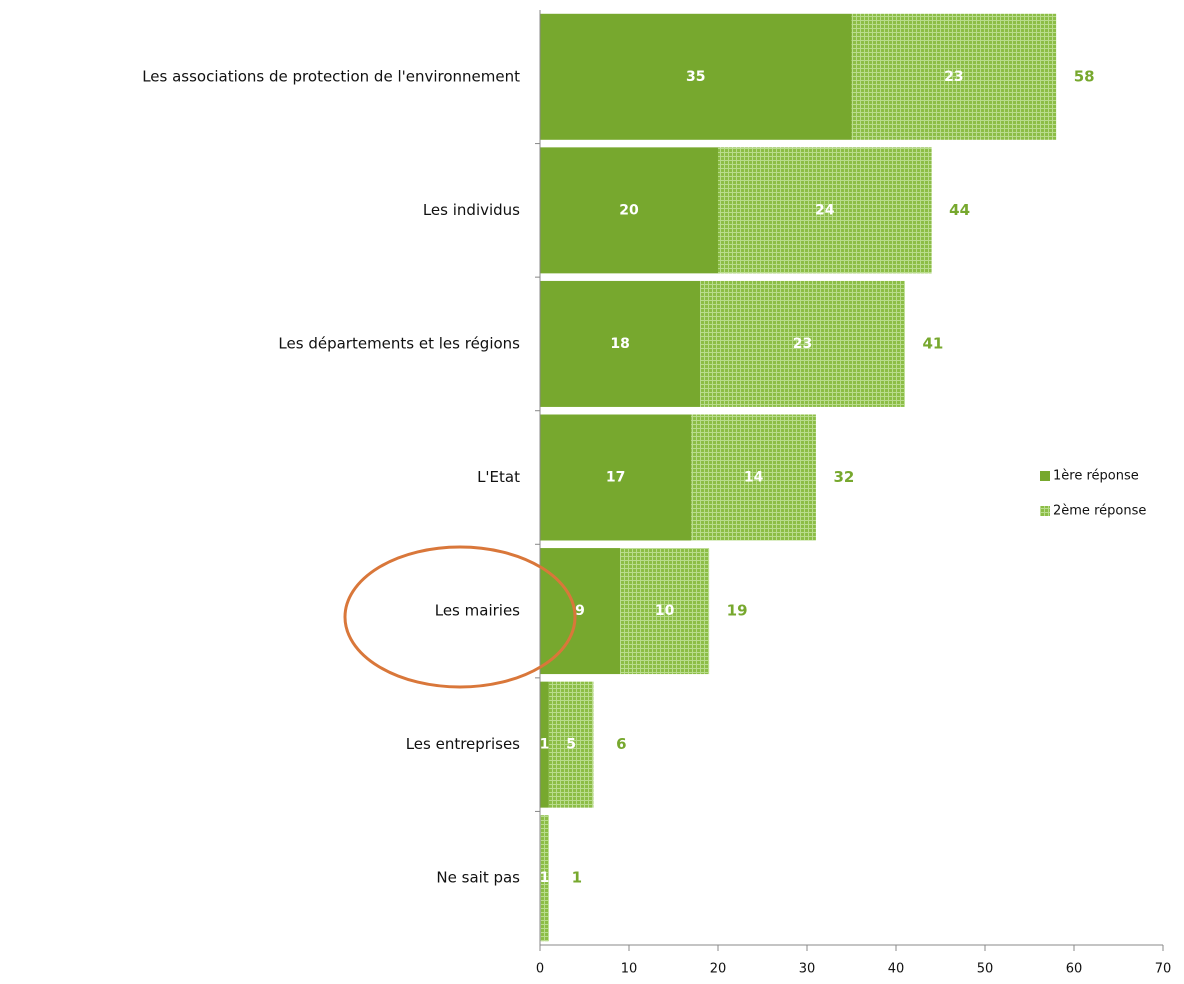 The height and width of the screenshot is (984, 1184). I want to click on segment-label: 14, so click(754, 478).